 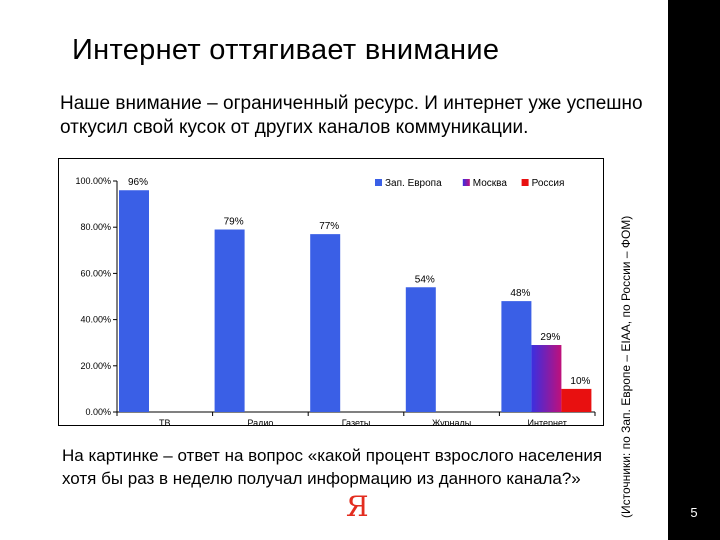 I want to click on bar-value-label: 10%, so click(x=580, y=381).